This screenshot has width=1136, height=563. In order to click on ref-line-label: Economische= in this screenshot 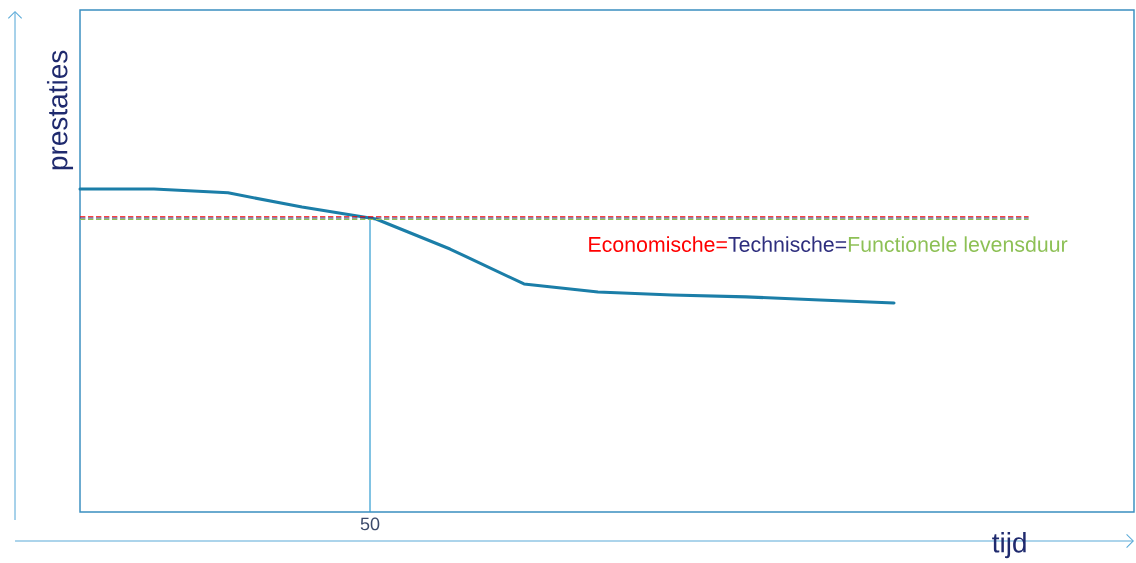, I will do `click(658, 244)`.